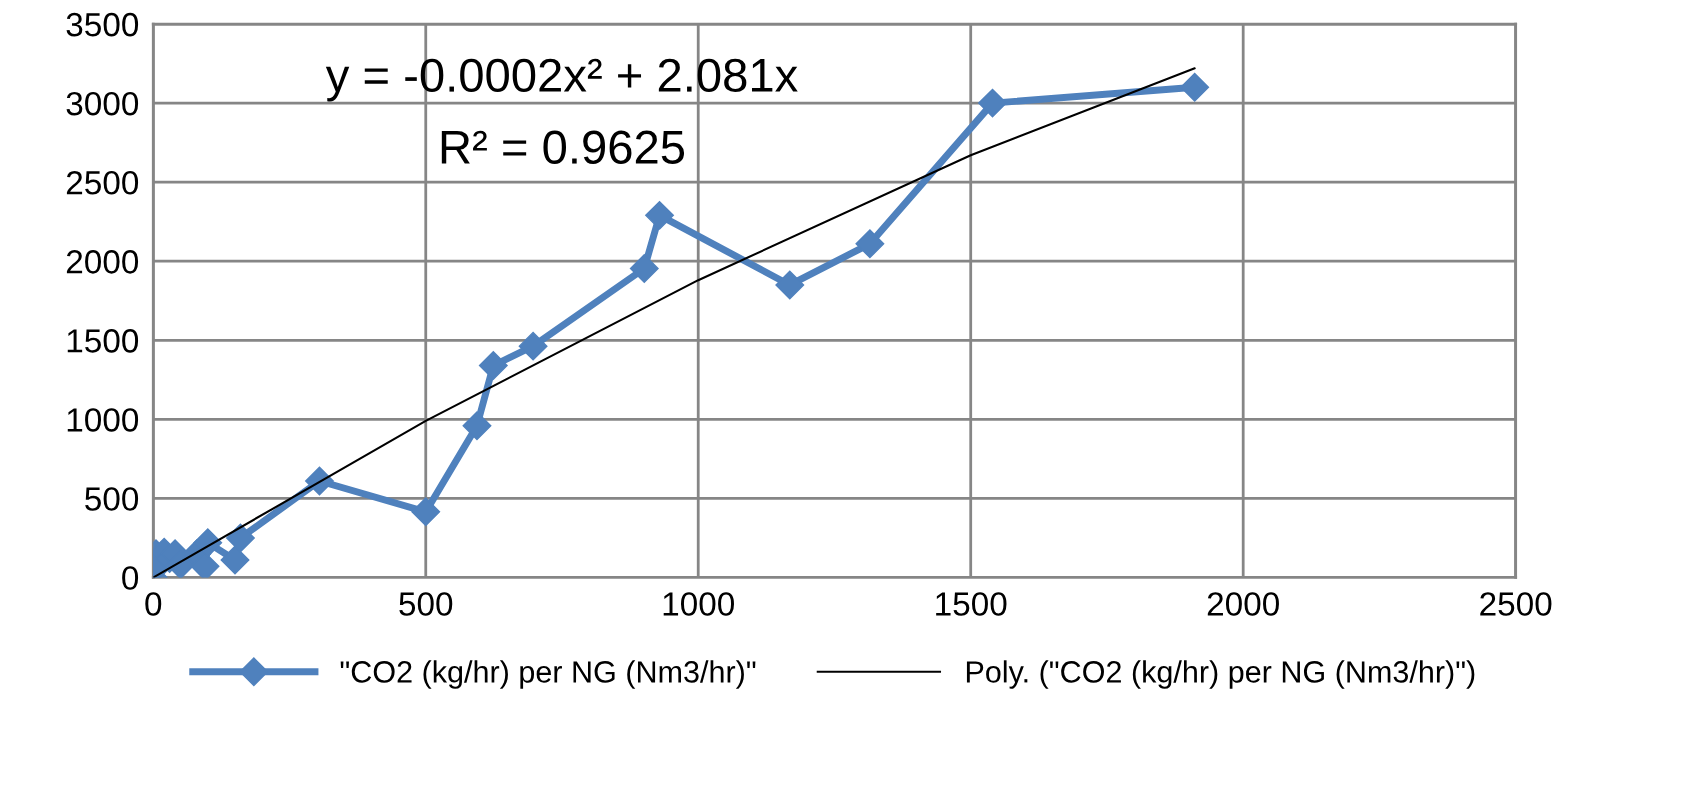  What do you see at coordinates (548, 674) in the screenshot?
I see `legend-label: "CO2 (kg/hr) per NG (Nm3/hr)"` at bounding box center [548, 674].